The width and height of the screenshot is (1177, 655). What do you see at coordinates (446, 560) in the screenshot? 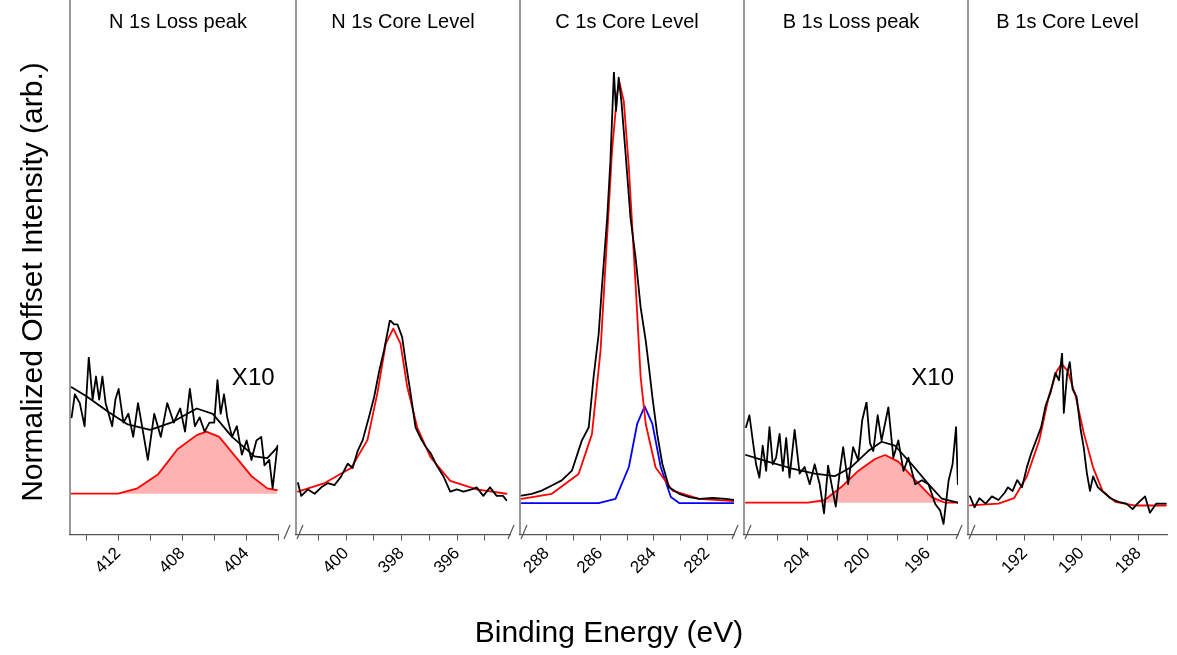
I see `x-tick-label: 396` at bounding box center [446, 560].